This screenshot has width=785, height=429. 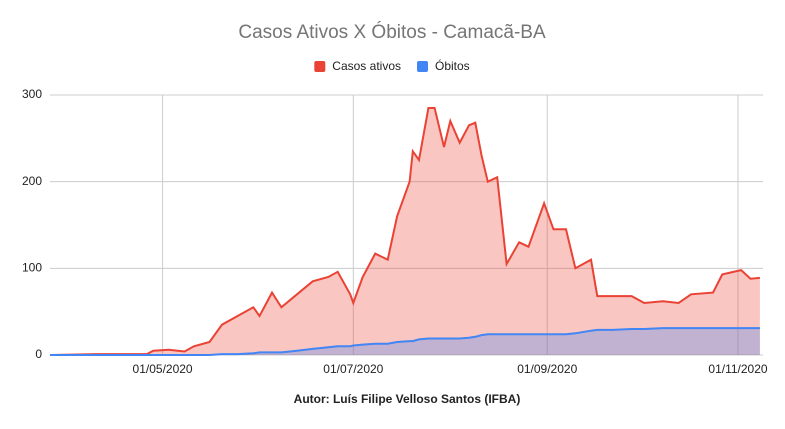 What do you see at coordinates (32, 181) in the screenshot?
I see `y-tick-label: 200` at bounding box center [32, 181].